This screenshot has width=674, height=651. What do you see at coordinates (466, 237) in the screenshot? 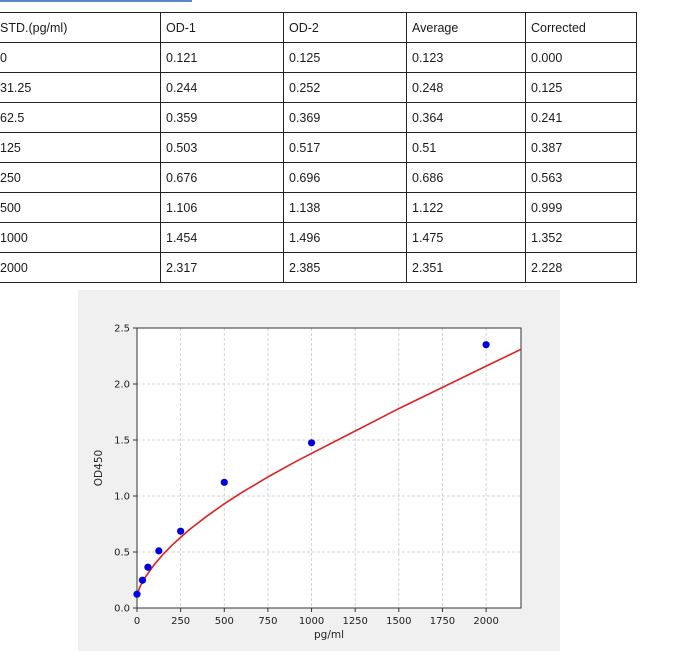
I see `table-cell: 1.475` at bounding box center [466, 237].